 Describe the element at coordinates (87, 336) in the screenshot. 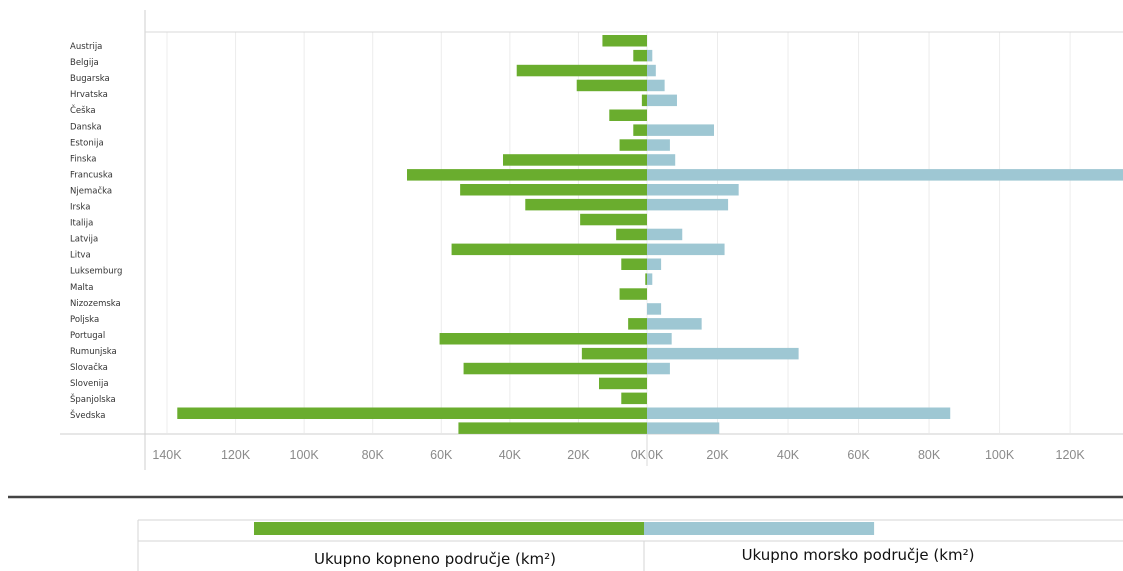

I see `category-label: Portugal` at that location.